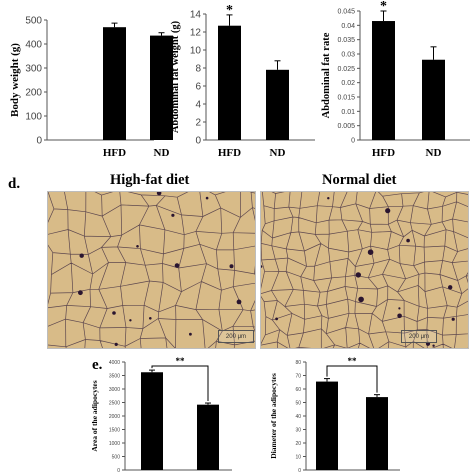  What do you see at coordinates (33, 45) in the screenshot?
I see `y-tick-label: 400` at bounding box center [33, 45].